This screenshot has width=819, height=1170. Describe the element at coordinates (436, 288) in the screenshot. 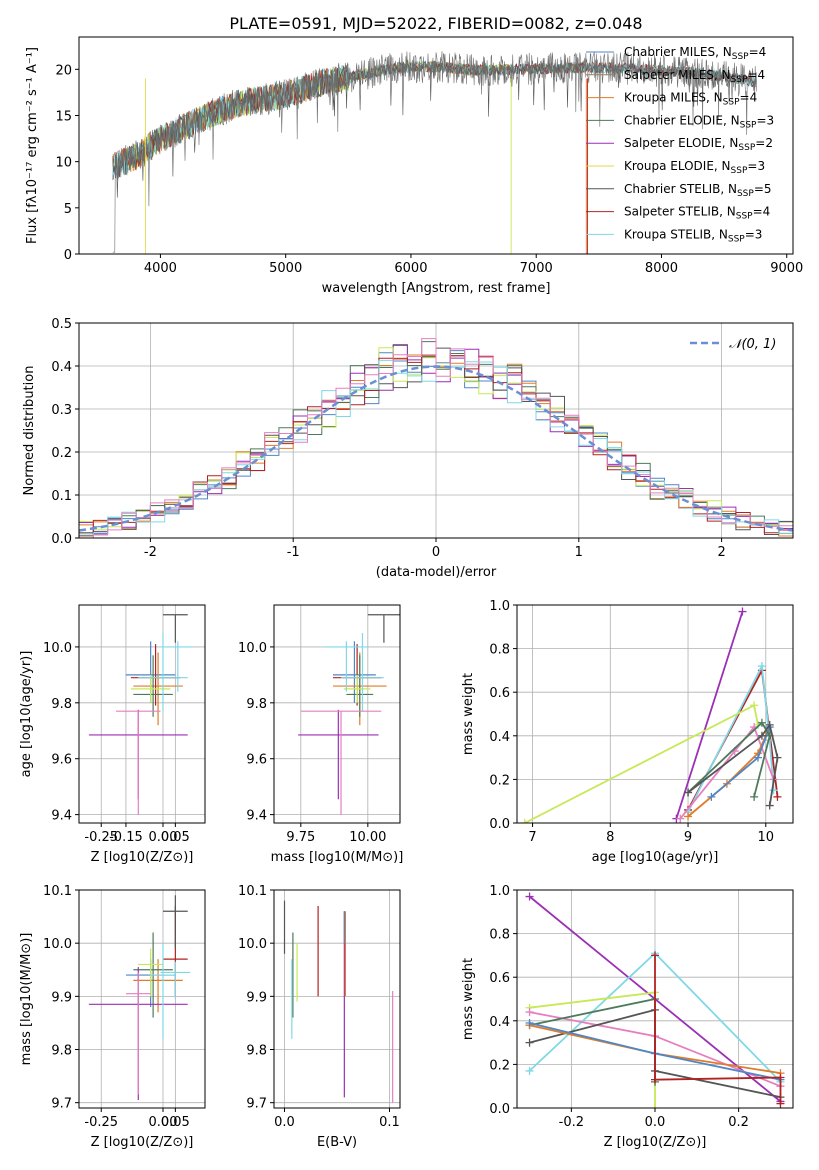

I see `x-axis-label: wavelength [Angstrom, rest frame]` at that location.